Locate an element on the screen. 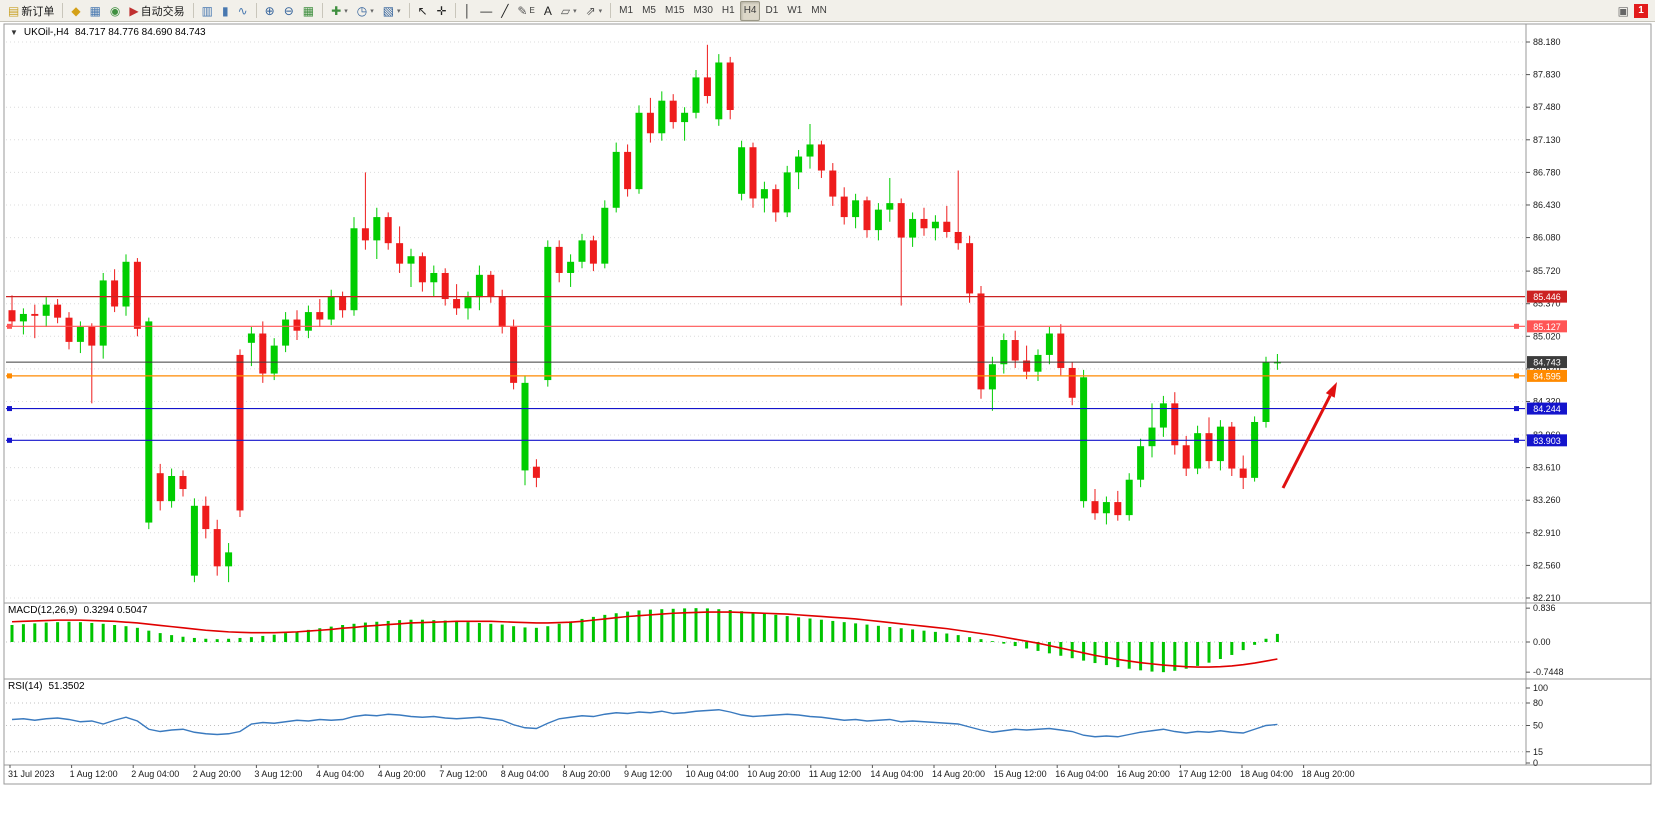 Image resolution: width=1655 pixels, height=831 pixels. cursor-icon: ↖ is located at coordinates (422, 10).